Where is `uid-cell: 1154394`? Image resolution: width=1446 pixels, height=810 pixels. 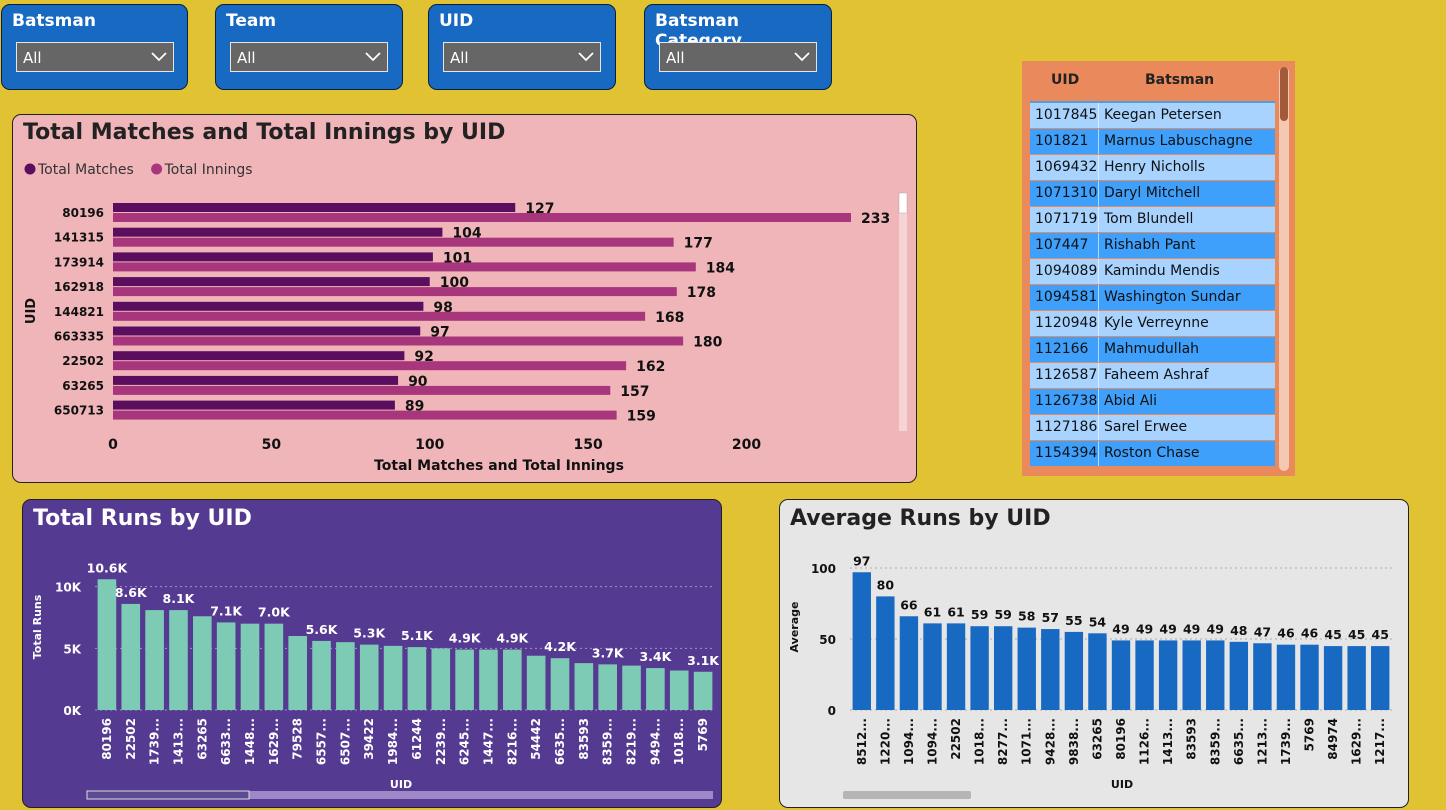 uid-cell: 1154394 is located at coordinates (1066, 453).